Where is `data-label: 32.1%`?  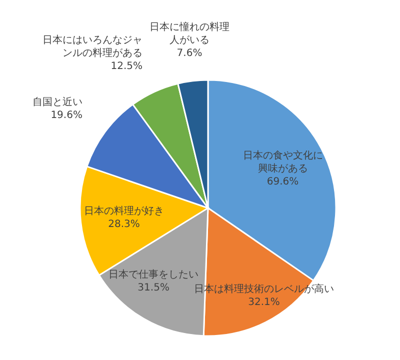 data-label: 32.1% is located at coordinates (264, 302).